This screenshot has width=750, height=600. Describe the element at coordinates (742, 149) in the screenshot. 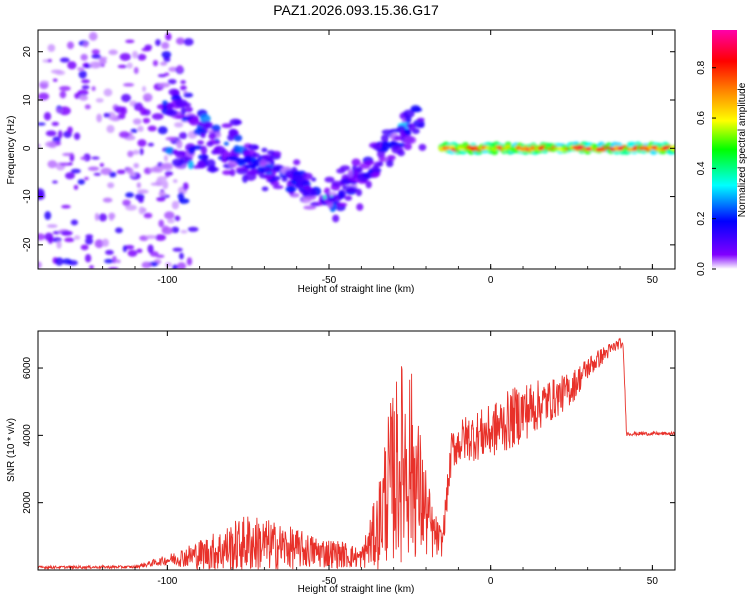

I see `colorbar-label: Normalized spectral amplitude` at that location.